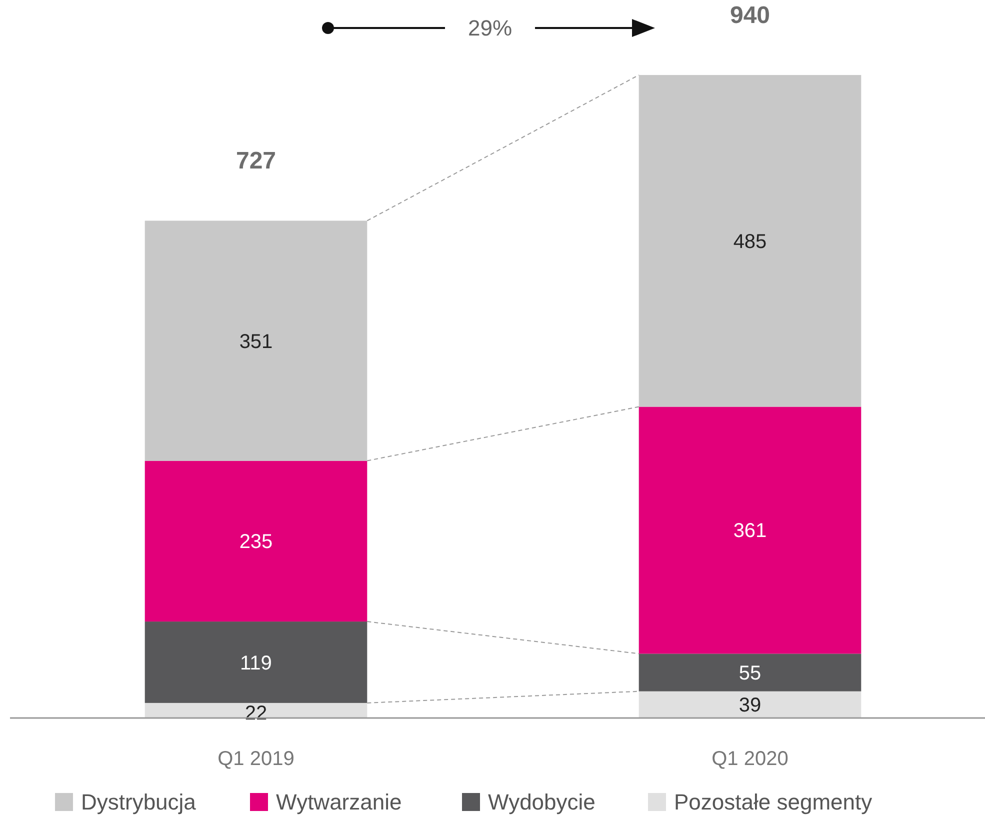 Image resolution: width=985 pixels, height=816 pixels. I want to click on data-label: 361, so click(750, 531).